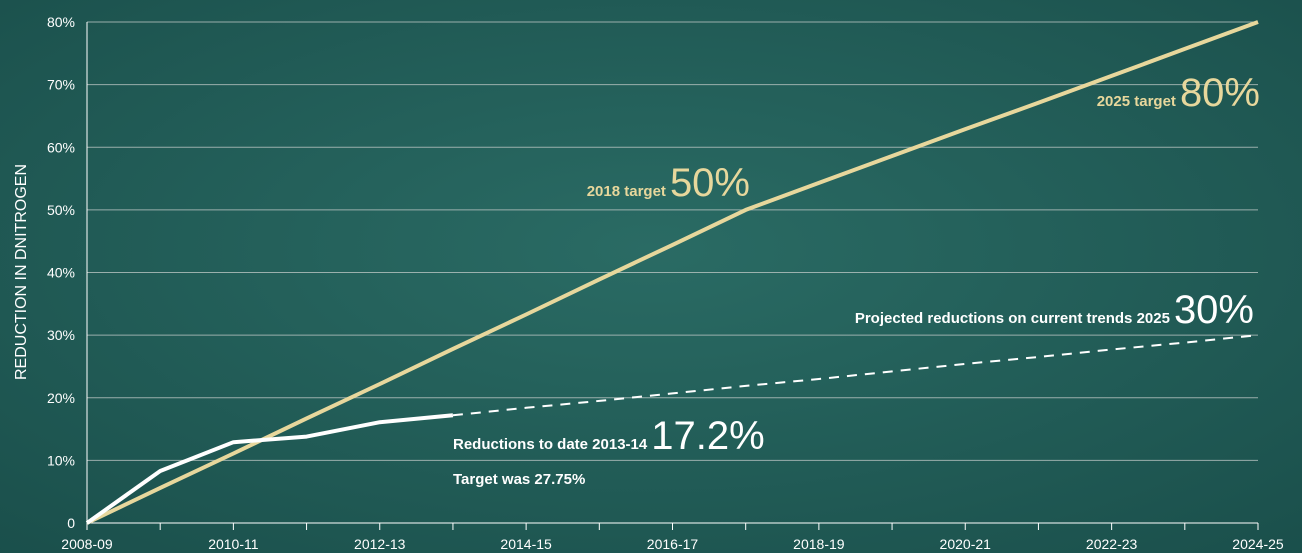  I want to click on x-tick-label: 2022-23, so click(1112, 544).